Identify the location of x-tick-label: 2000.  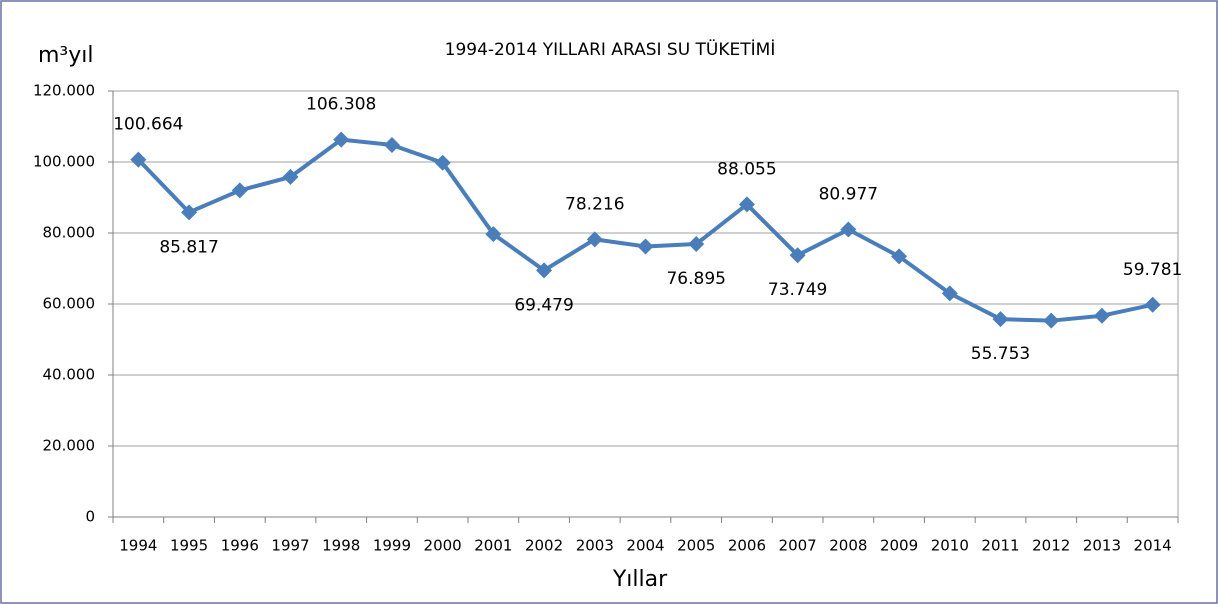
(443, 546).